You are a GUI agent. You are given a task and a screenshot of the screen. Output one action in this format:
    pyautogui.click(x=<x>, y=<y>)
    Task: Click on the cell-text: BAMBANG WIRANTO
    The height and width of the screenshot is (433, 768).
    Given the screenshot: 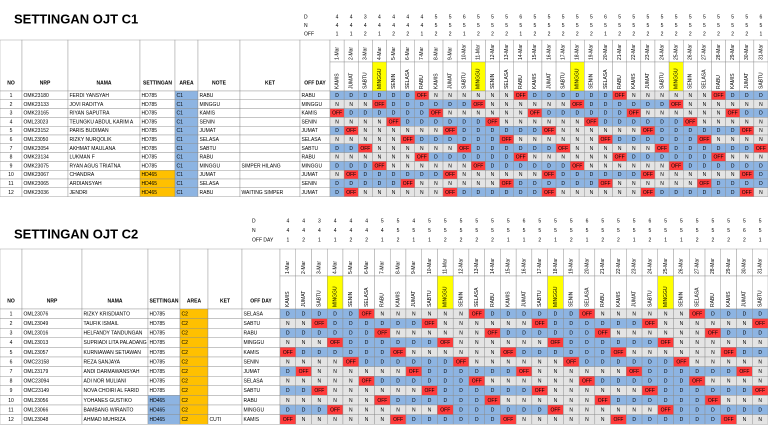 What is the action you would take?
    pyautogui.click(x=109, y=410)
    